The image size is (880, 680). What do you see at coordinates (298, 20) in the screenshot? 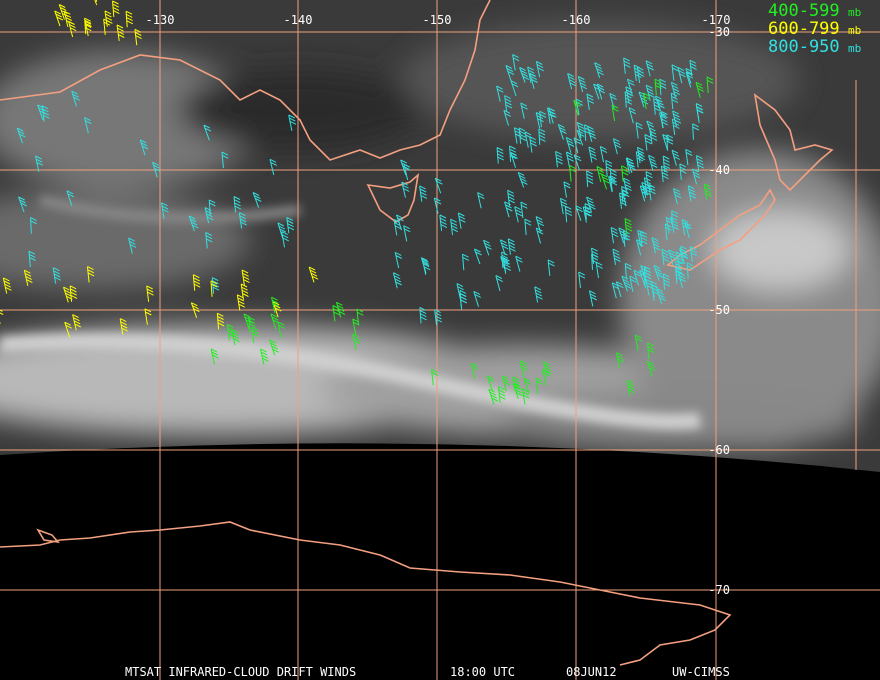
I see `longitude-label: -140` at bounding box center [298, 20].